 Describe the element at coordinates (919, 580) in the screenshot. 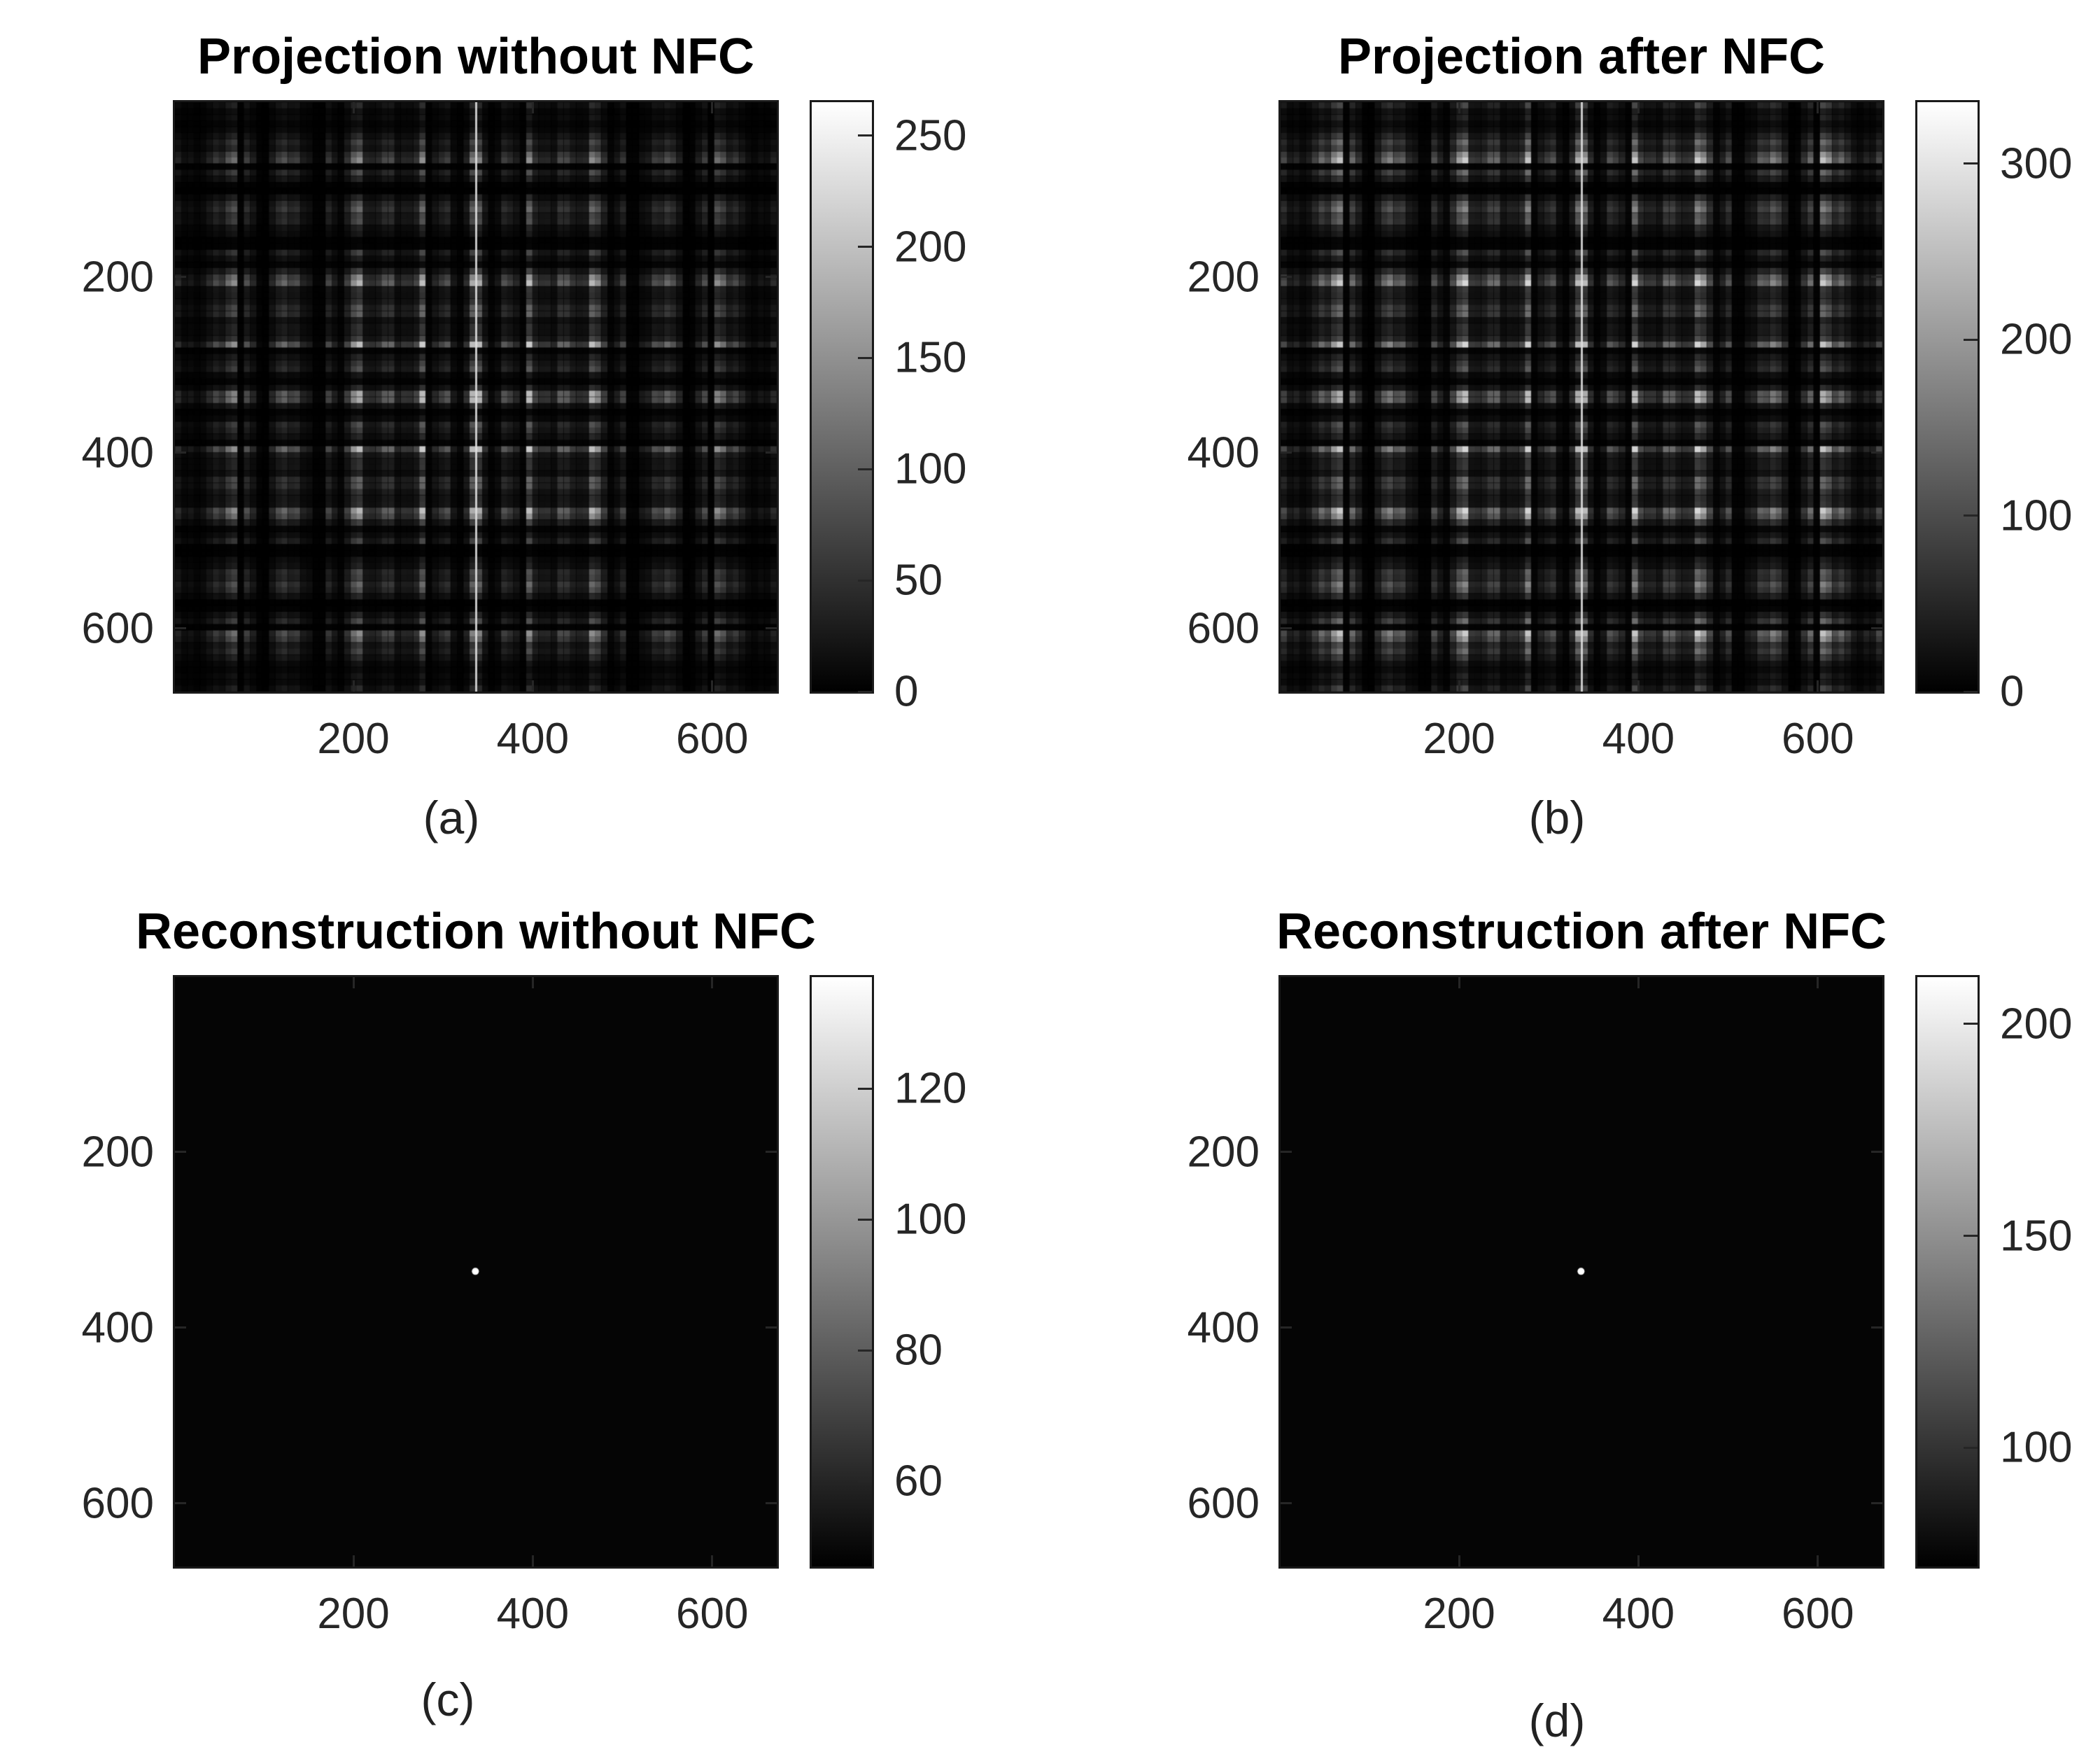

I see `colorbar-tick-label: 50` at that location.